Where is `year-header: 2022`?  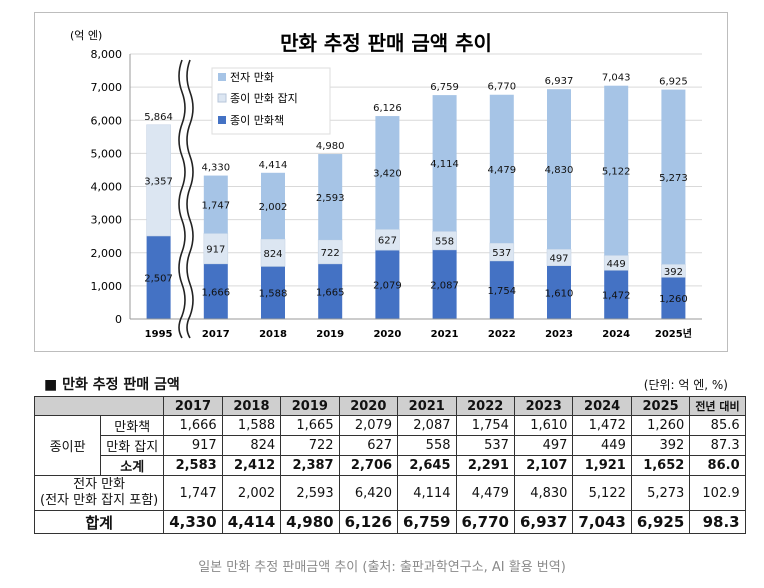 year-header: 2022 is located at coordinates (485, 406).